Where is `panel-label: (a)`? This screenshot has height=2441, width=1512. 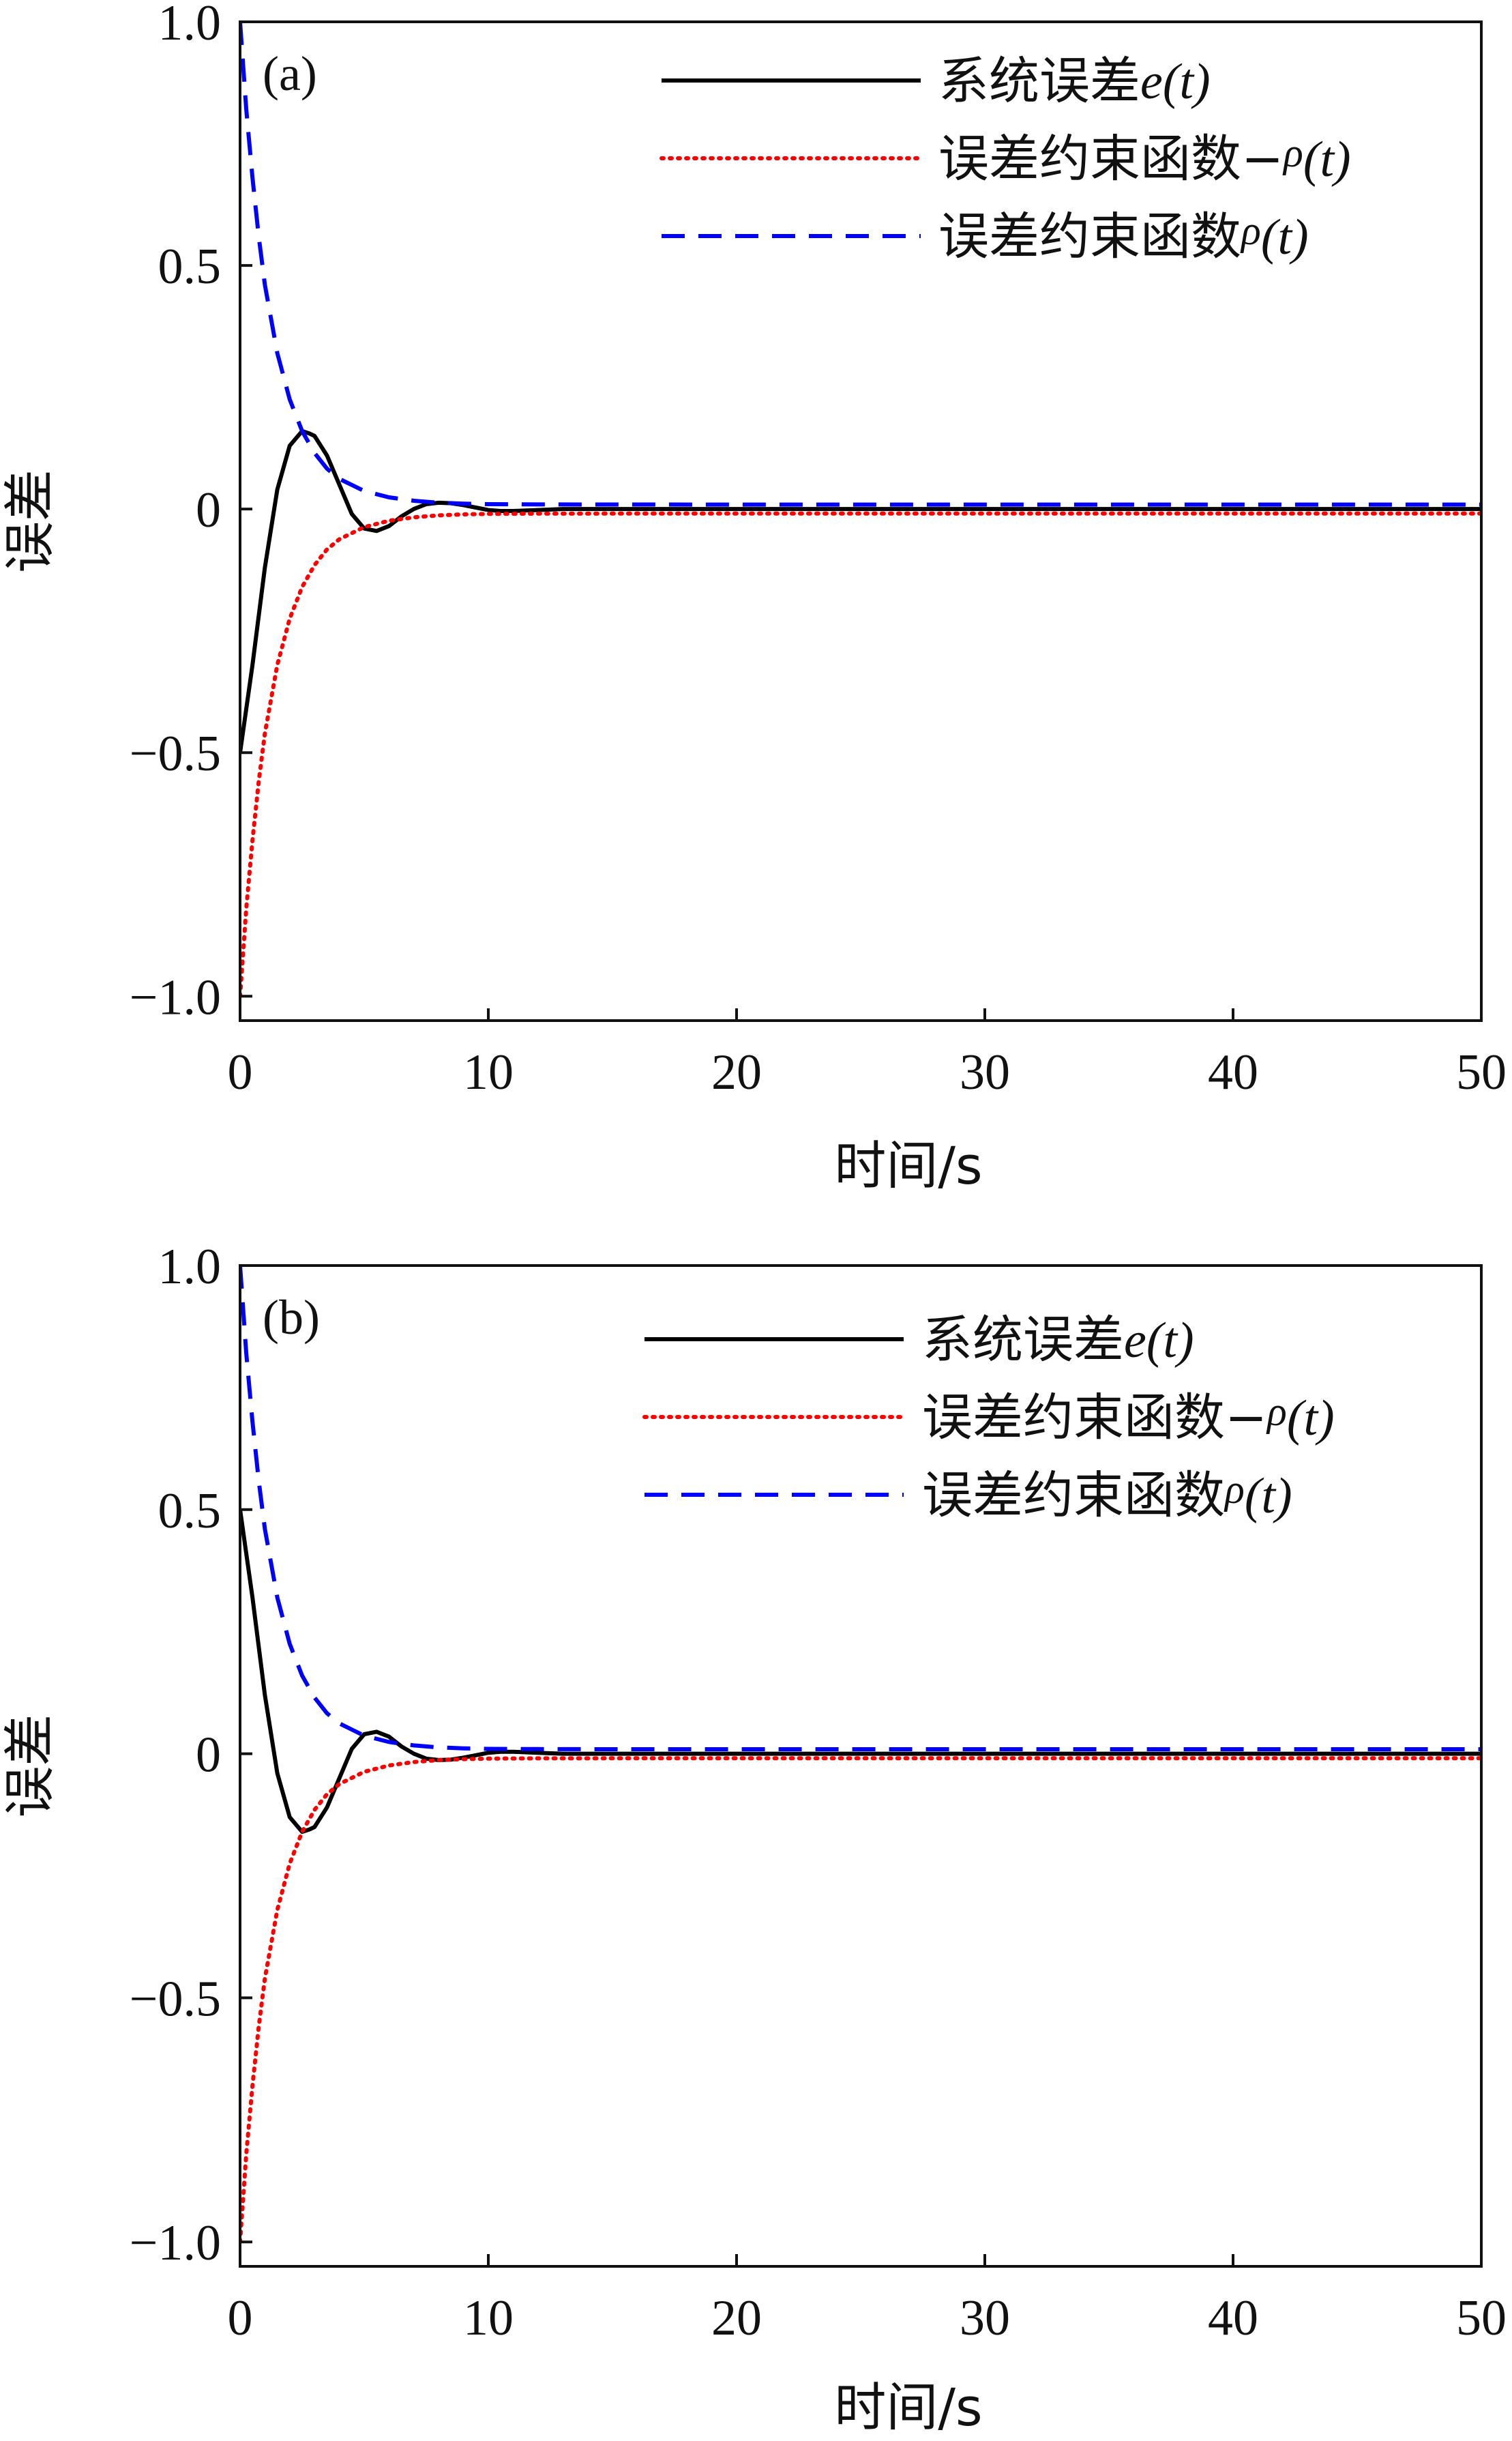
panel-label: (a) is located at coordinates (290, 73).